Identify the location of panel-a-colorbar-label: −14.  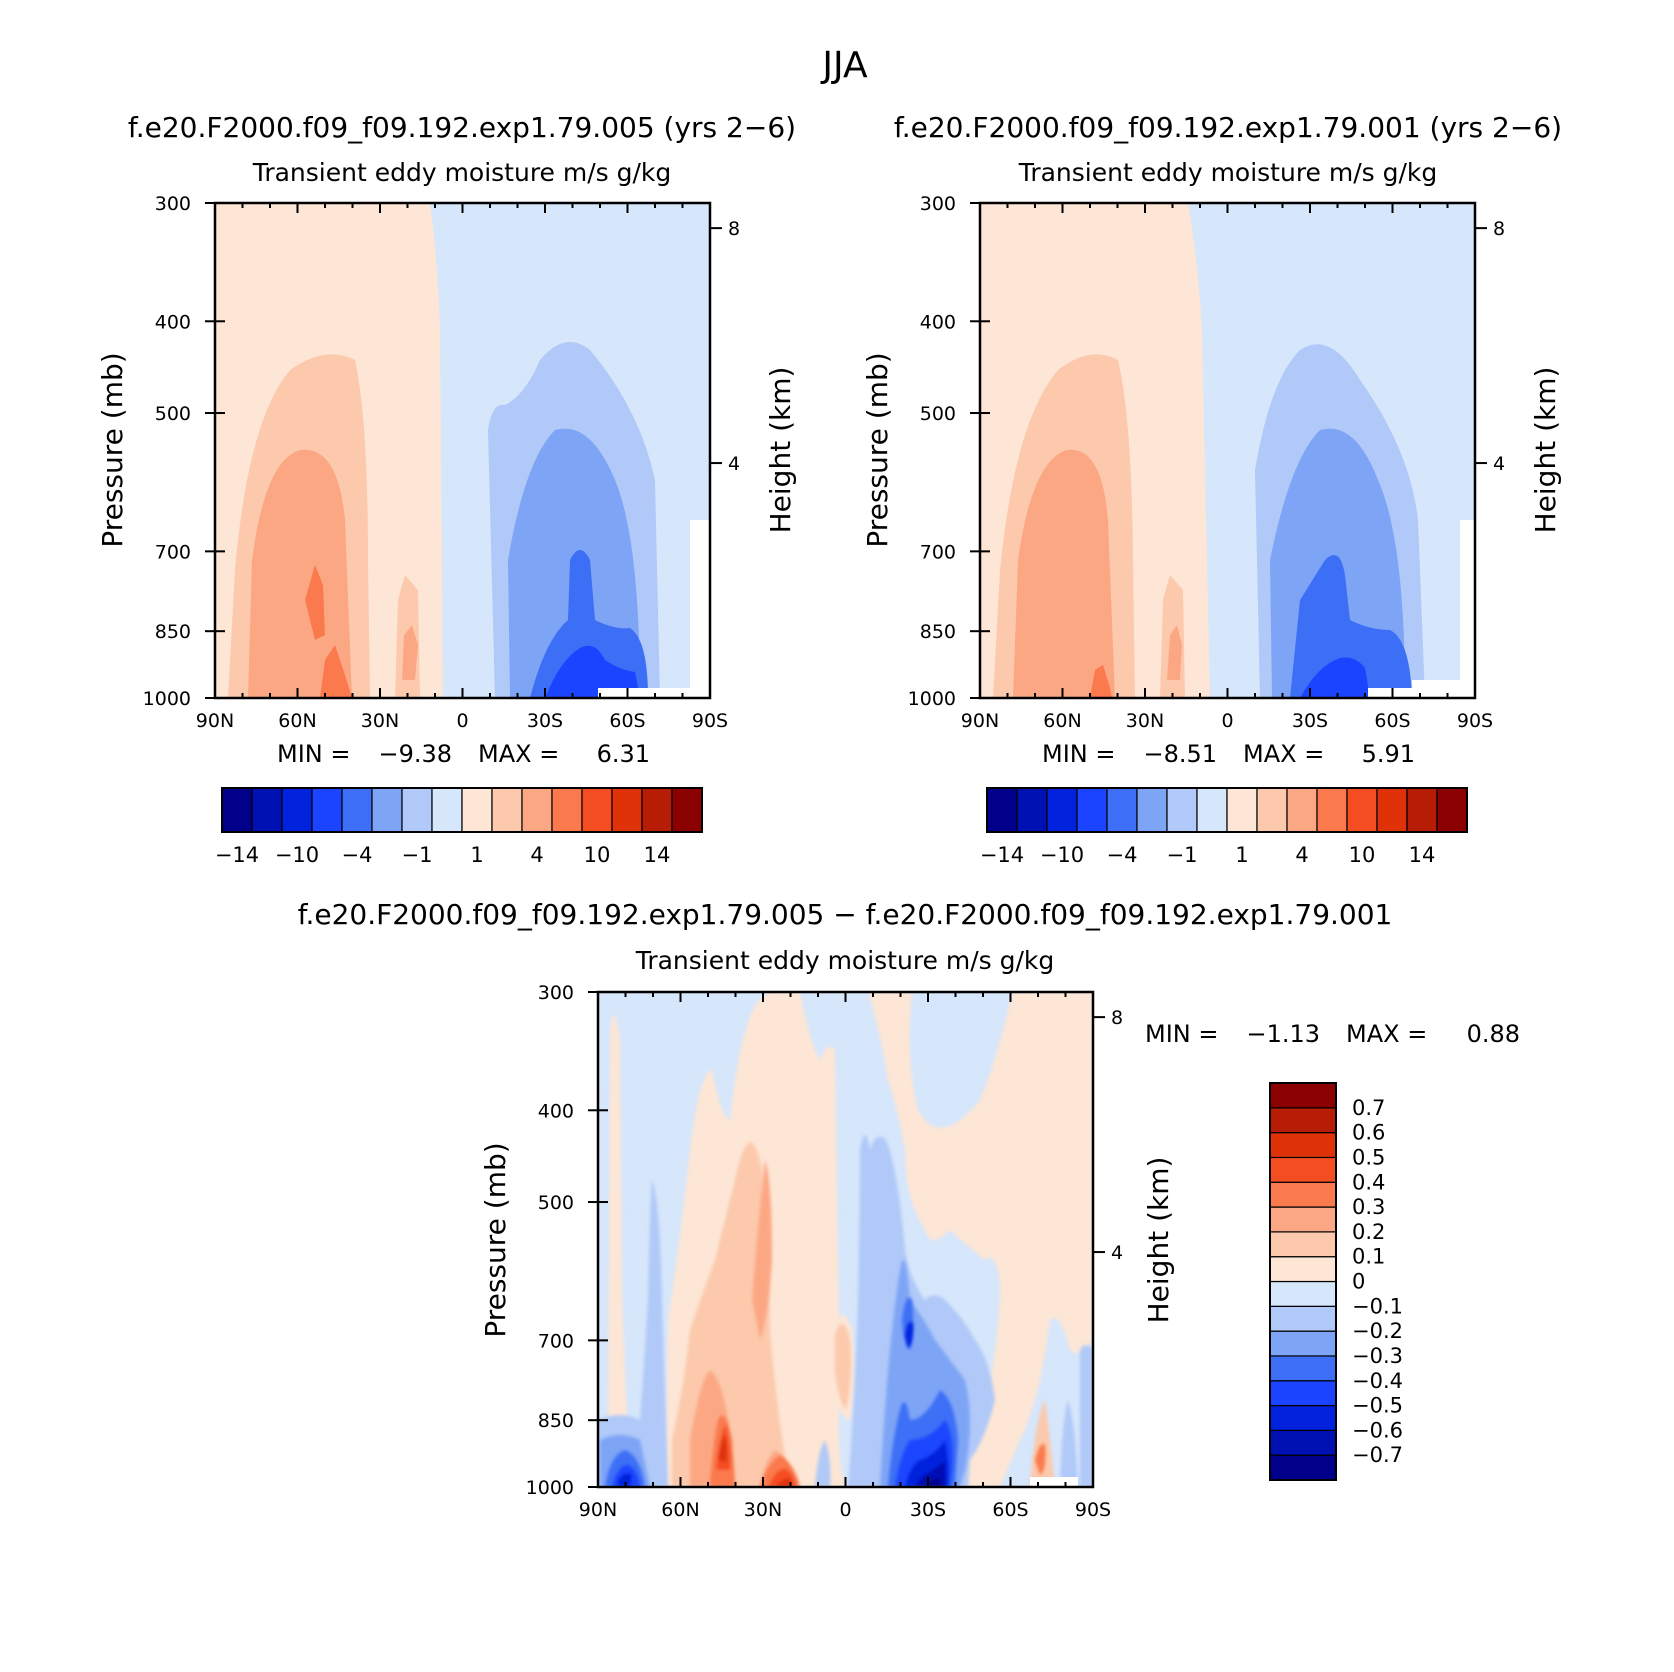
(237, 855).